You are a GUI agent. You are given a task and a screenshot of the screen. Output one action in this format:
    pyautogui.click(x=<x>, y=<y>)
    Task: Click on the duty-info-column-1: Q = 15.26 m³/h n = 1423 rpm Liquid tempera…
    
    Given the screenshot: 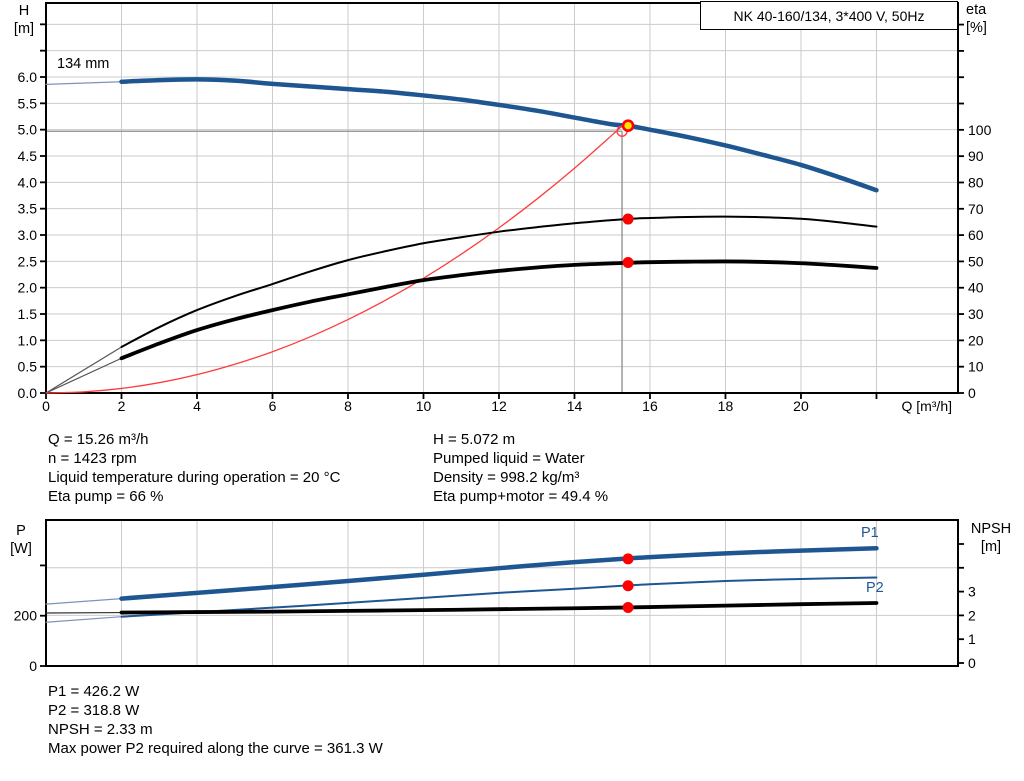 What is the action you would take?
    pyautogui.click(x=194, y=468)
    